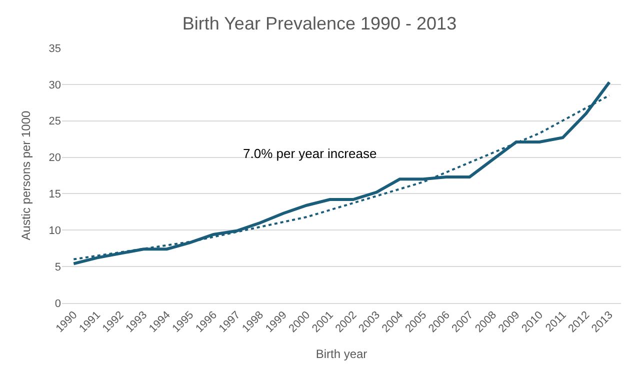  Describe the element at coordinates (54, 122) in the screenshot. I see `y-tick-label: 25` at that location.